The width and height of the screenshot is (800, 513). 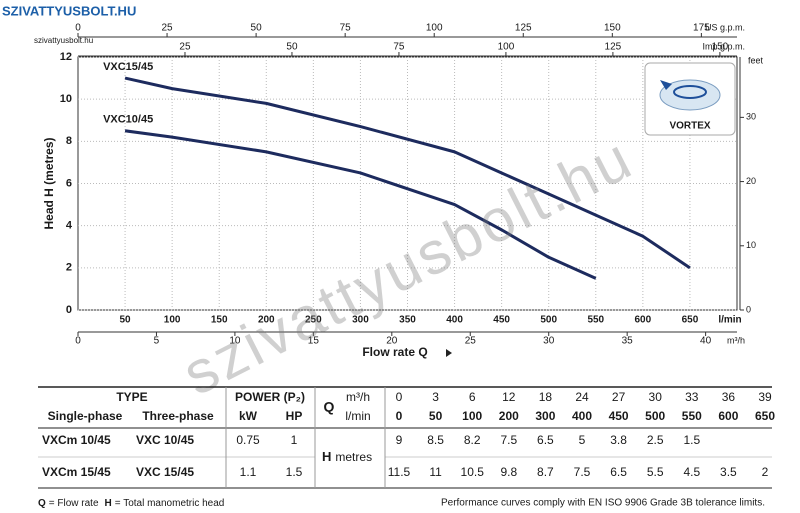 What do you see at coordinates (473, 472) in the screenshot?
I see `table-cell: 10.5` at bounding box center [473, 472].